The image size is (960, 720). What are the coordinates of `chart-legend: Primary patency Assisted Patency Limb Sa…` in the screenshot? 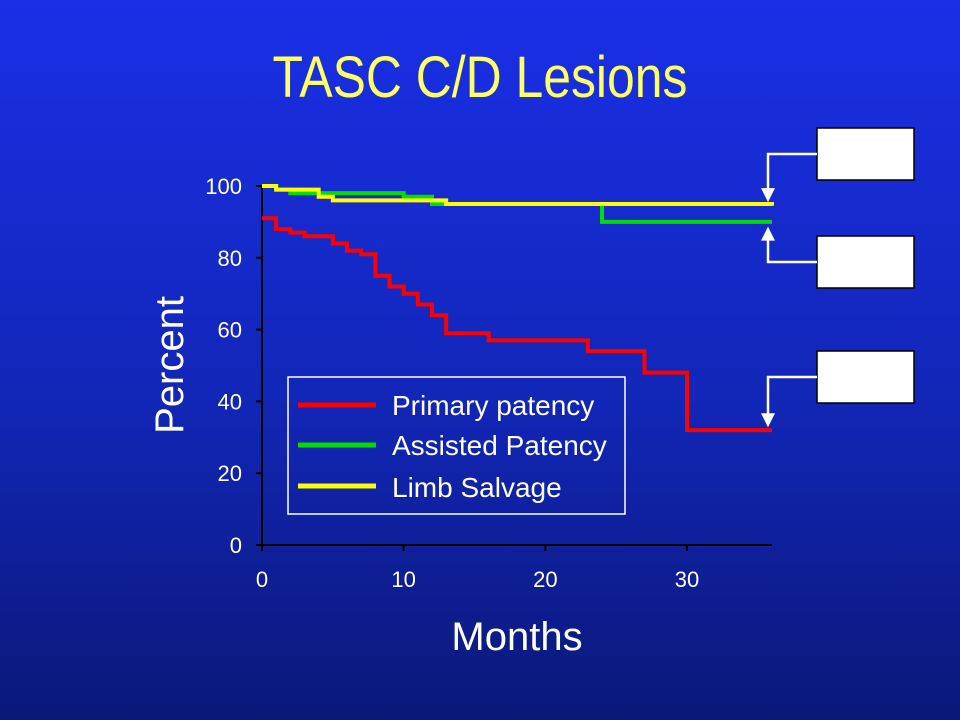 It's located at (456, 445).